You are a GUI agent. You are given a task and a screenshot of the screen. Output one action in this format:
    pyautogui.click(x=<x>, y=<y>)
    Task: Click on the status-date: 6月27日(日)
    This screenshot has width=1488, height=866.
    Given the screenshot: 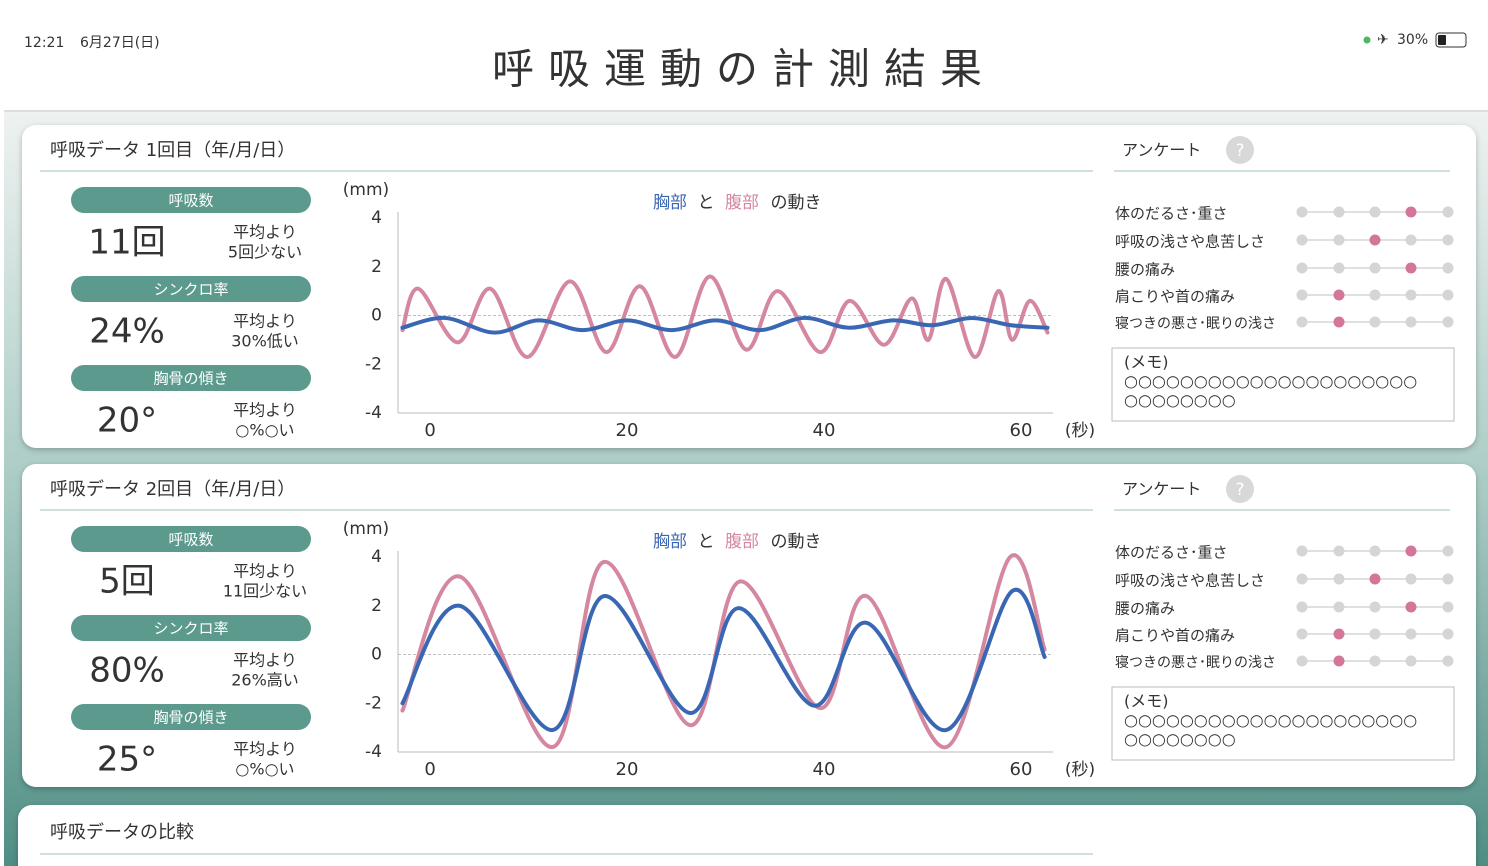 What is the action you would take?
    pyautogui.click(x=120, y=43)
    